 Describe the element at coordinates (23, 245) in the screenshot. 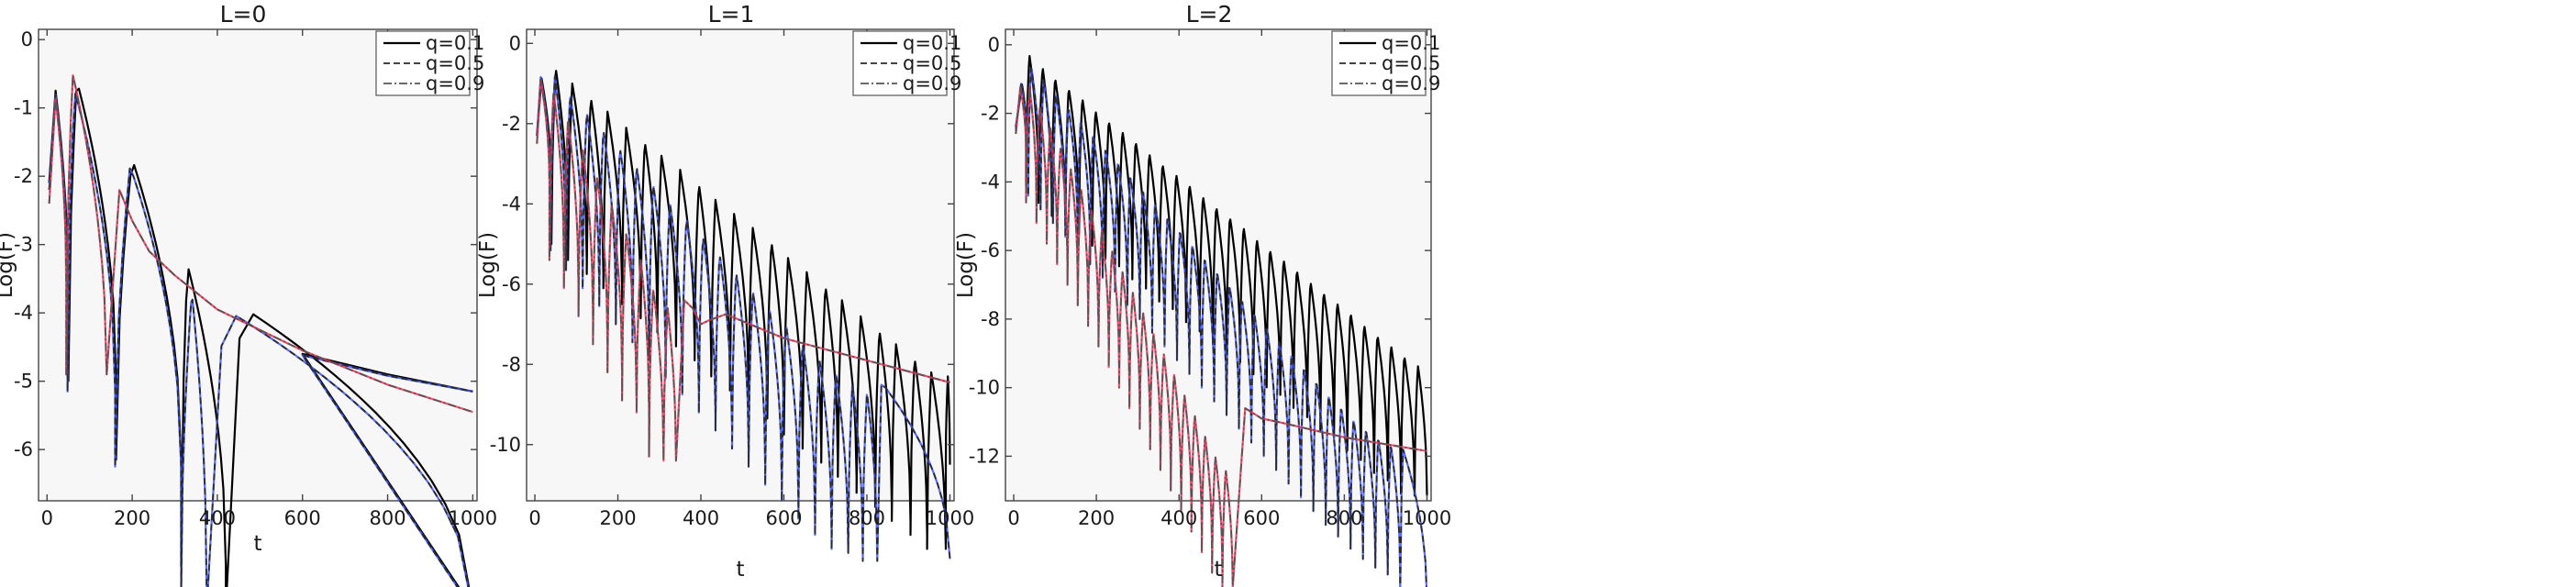

I see `y-tick-label: -3` at that location.